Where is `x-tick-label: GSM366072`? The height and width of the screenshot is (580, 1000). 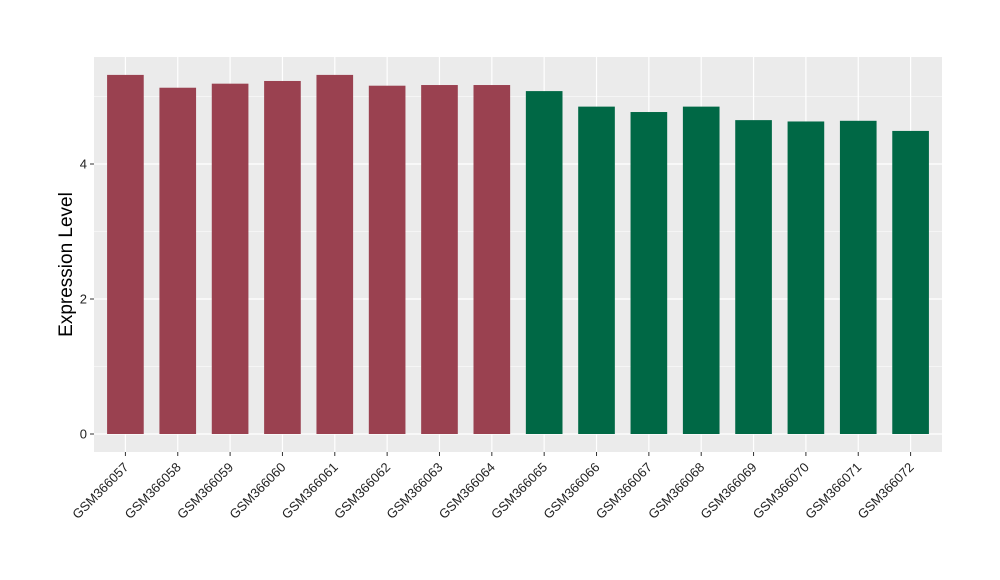 x-tick-label: GSM366072 is located at coordinates (885, 491).